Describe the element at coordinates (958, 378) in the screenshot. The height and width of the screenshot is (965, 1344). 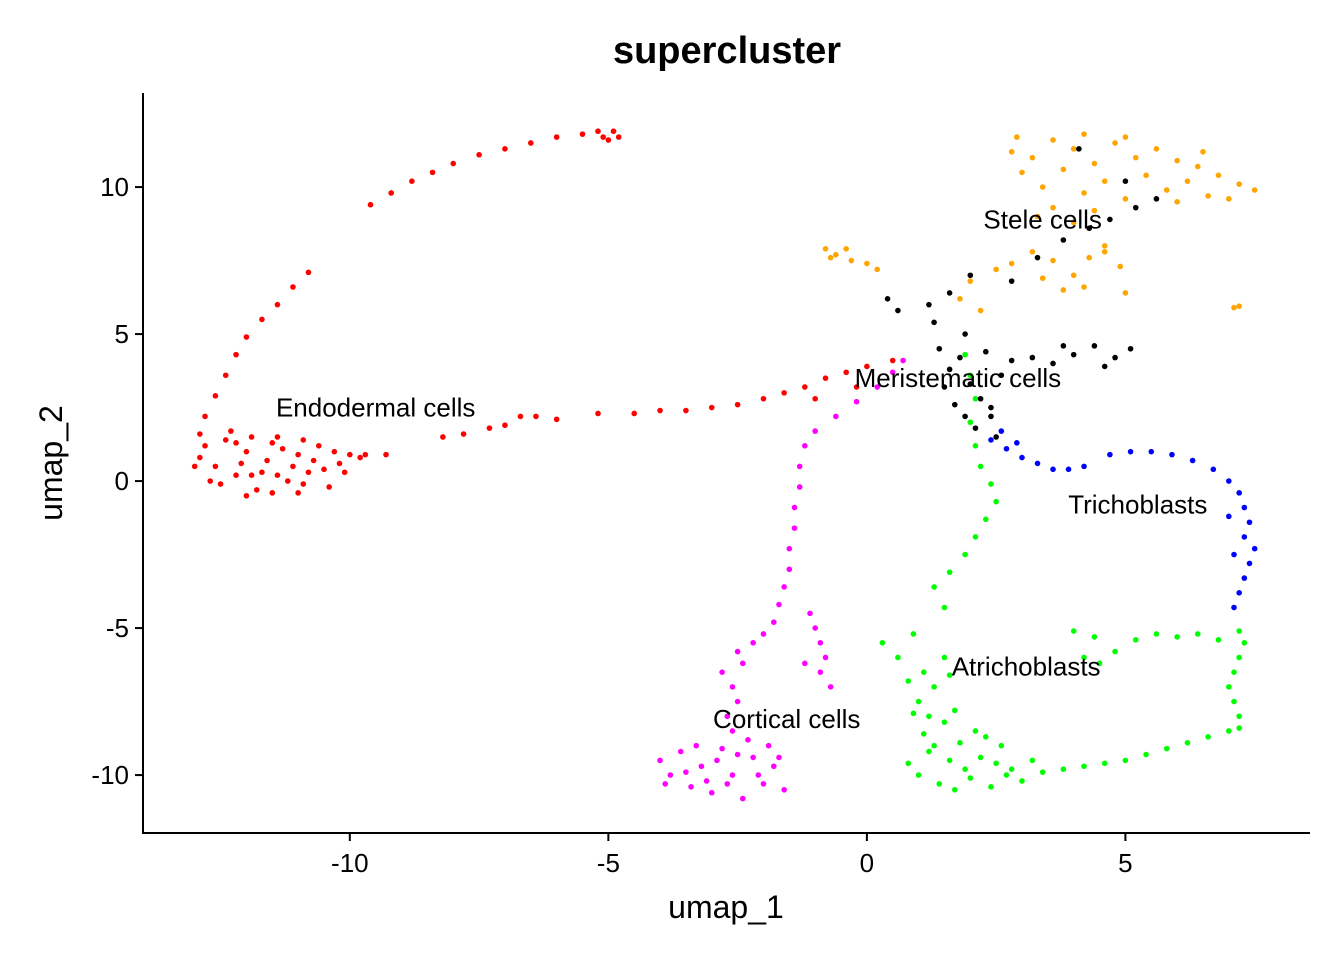
I see `cluster-label: Meristematic cells` at that location.